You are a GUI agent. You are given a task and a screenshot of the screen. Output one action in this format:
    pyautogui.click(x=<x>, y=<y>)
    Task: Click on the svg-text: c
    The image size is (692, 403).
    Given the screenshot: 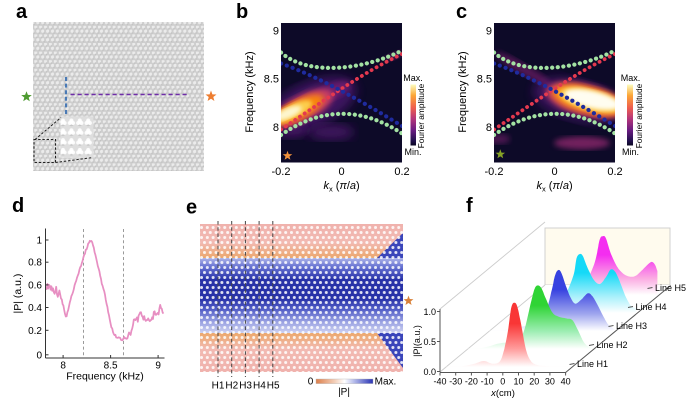 What is the action you would take?
    pyautogui.click(x=461, y=12)
    